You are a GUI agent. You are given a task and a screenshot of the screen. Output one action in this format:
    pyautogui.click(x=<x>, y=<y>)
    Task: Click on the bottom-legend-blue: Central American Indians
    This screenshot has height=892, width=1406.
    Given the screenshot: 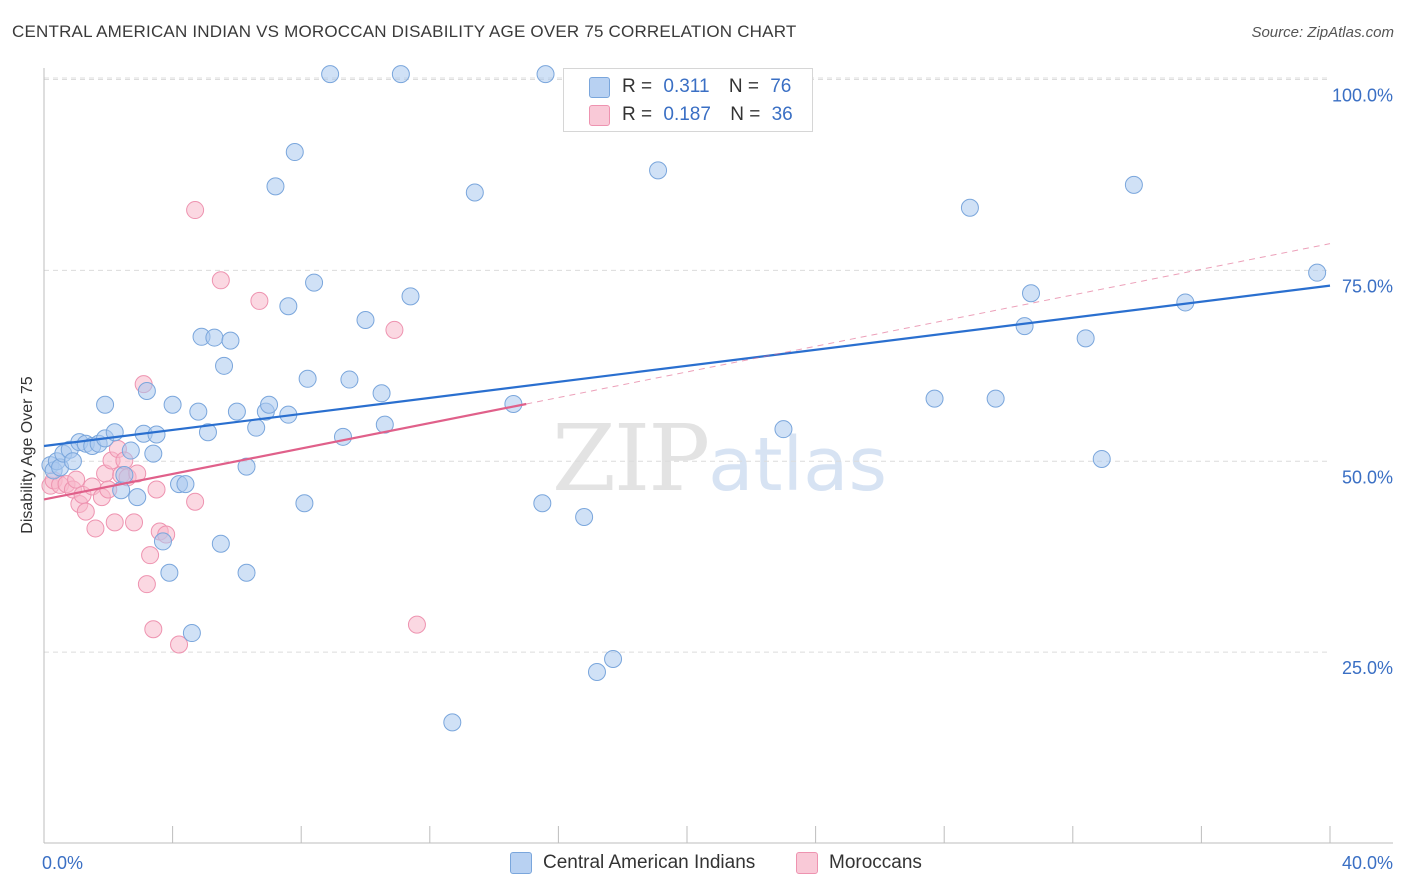 What is the action you would take?
    pyautogui.click(x=632, y=863)
    